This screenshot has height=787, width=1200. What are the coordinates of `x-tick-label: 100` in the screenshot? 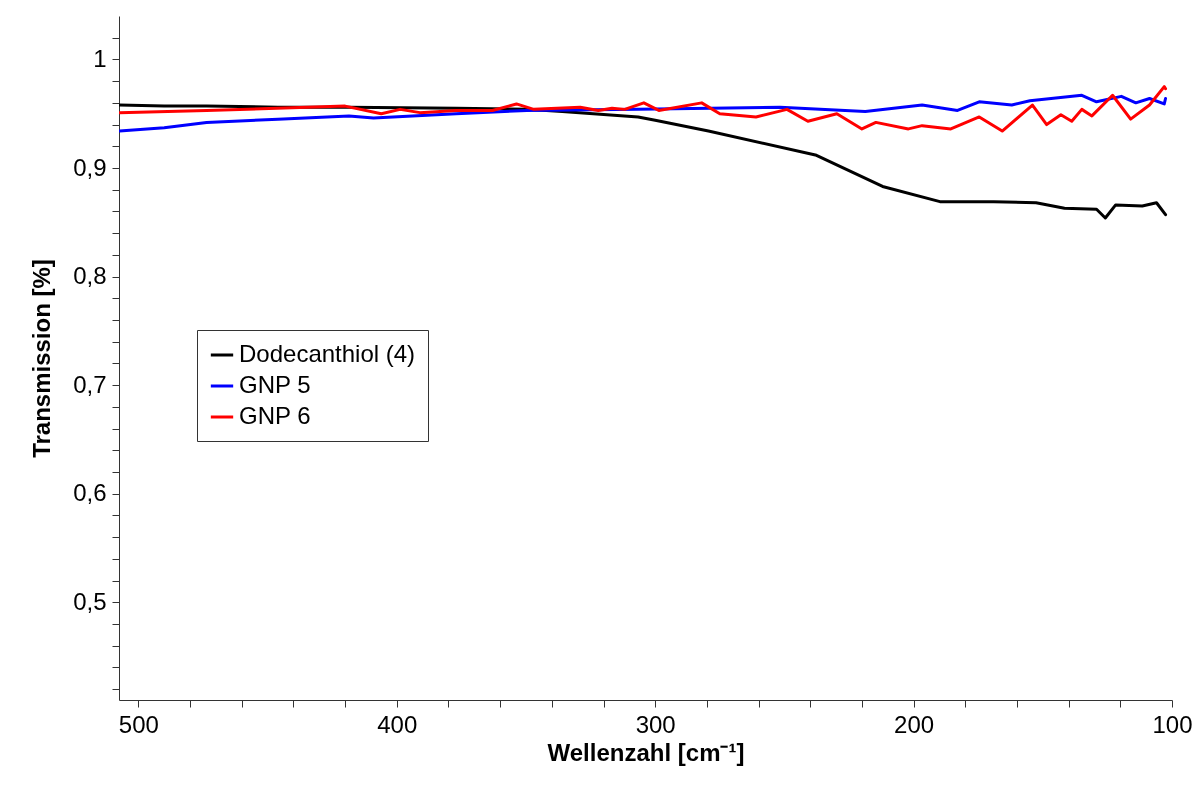 It's located at (1172, 724).